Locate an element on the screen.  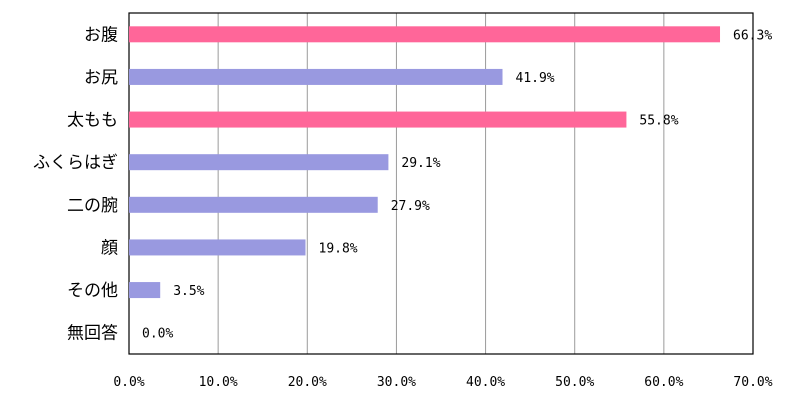
category-label: 二の腕 is located at coordinates (92, 206).